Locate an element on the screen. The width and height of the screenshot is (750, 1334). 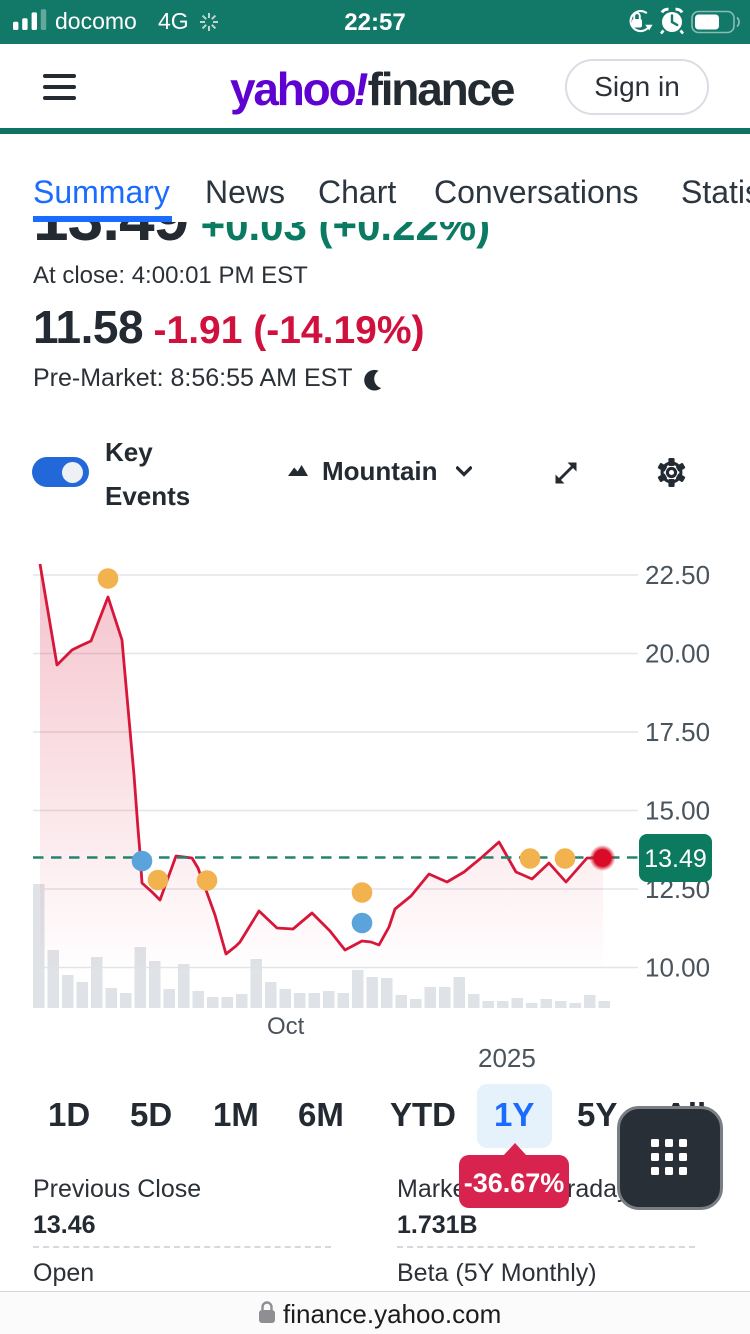
svg-text: 4G is located at coordinates (173, 21).